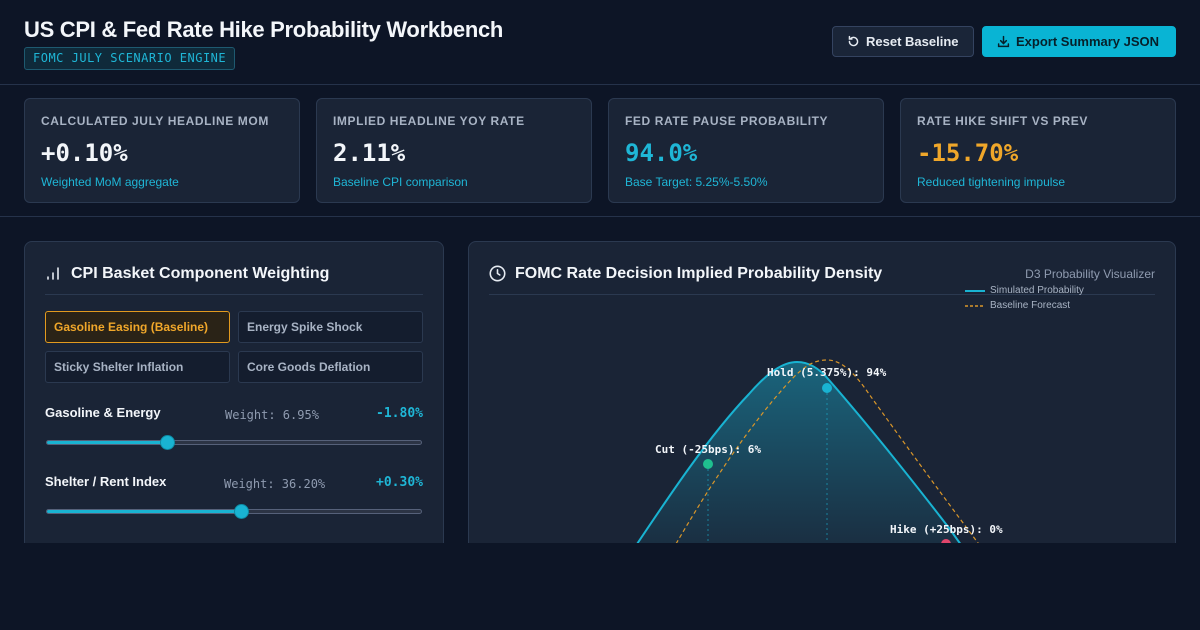  Describe the element at coordinates (399, 413) in the screenshot. I see `component-value-gasoline: -1.80%` at that location.